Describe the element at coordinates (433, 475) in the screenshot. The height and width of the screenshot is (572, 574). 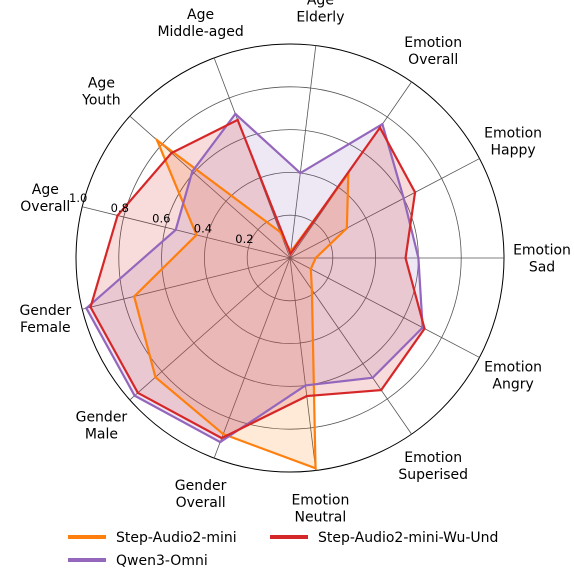
I see `axis-label-line: Superised` at that location.